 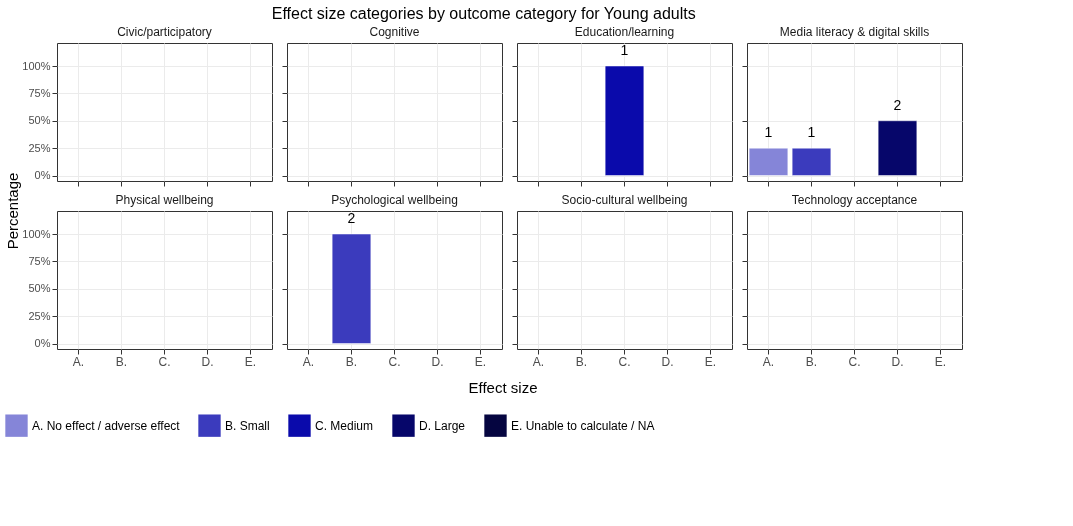 What do you see at coordinates (164, 32) in the screenshot?
I see `chart-title: Civic/participatory` at bounding box center [164, 32].